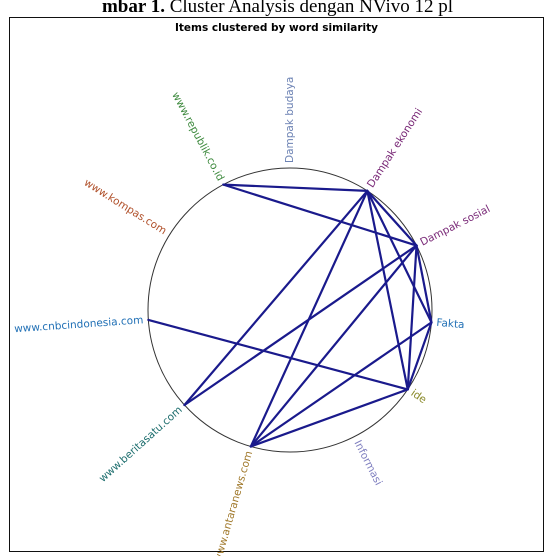 The height and width of the screenshot is (556, 555). What do you see at coordinates (424, 284) in the screenshot?
I see `edge-sosial-fakta` at bounding box center [424, 284].